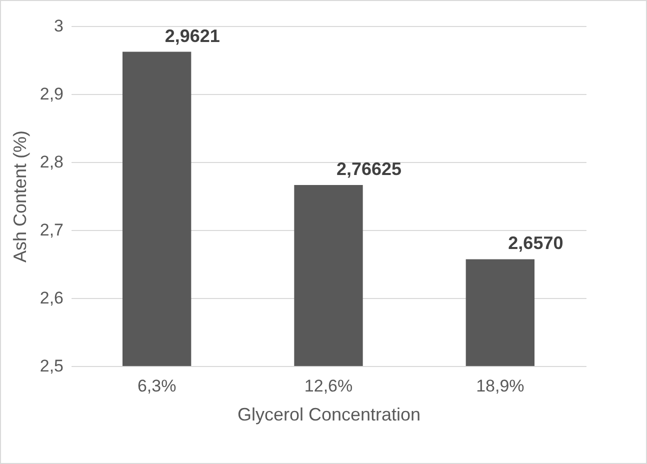  Describe the element at coordinates (192, 36) in the screenshot. I see `data-label: 2,9621` at that location.